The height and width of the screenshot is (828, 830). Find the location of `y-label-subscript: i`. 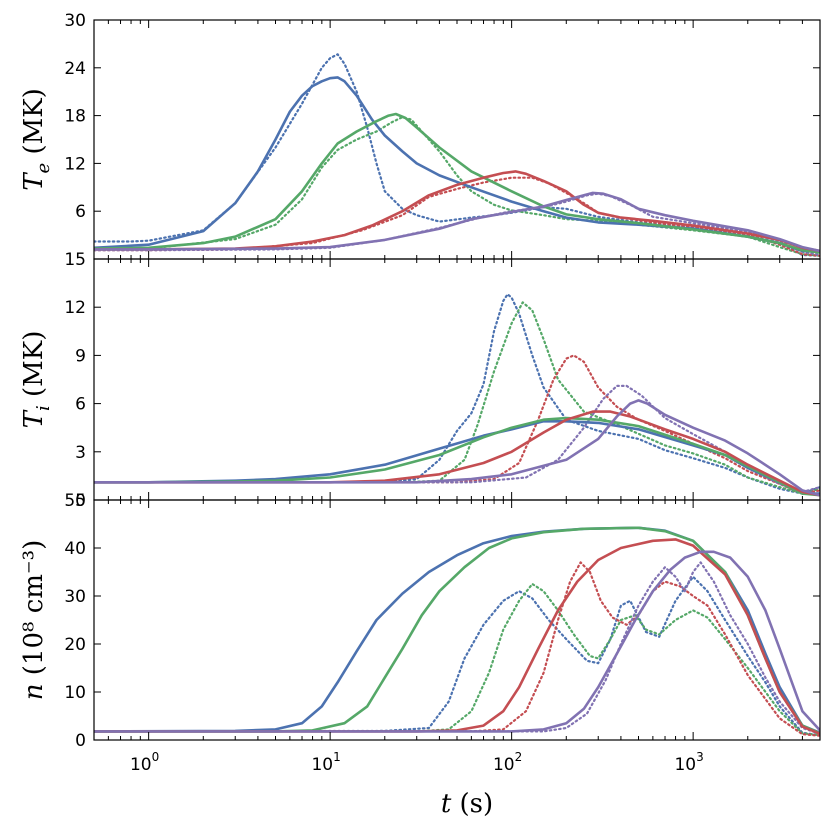

y-label-subscript: i is located at coordinates (43, 408).